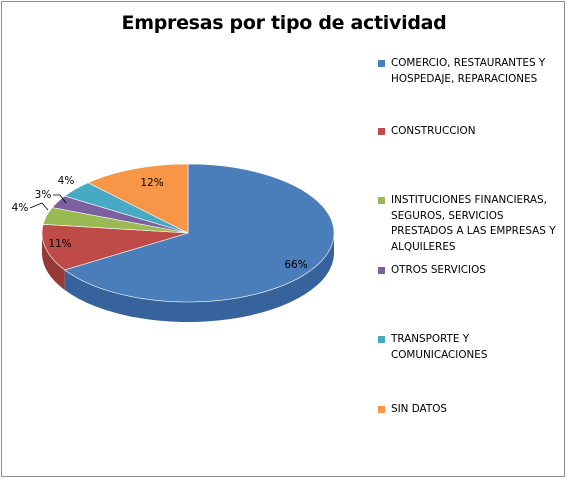  What do you see at coordinates (59, 244) in the screenshot?
I see `data-label-1: 11%` at bounding box center [59, 244].